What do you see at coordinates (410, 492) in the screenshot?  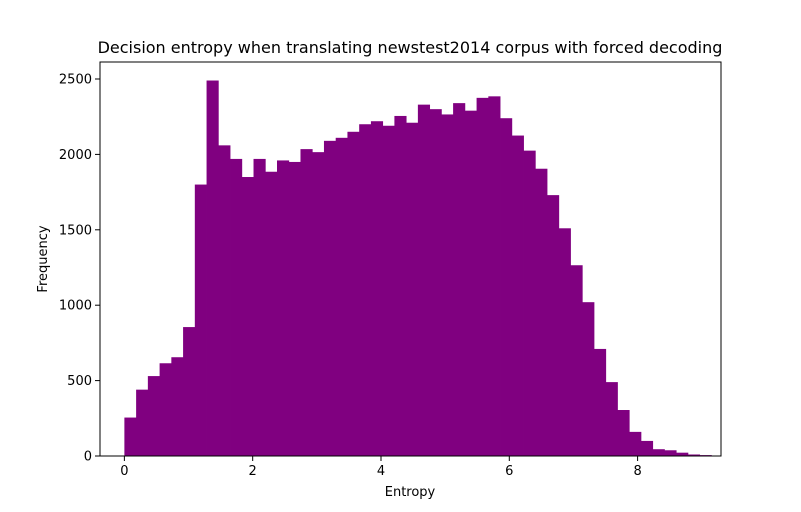 I see `x-axis-label: Entropy` at bounding box center [410, 492].